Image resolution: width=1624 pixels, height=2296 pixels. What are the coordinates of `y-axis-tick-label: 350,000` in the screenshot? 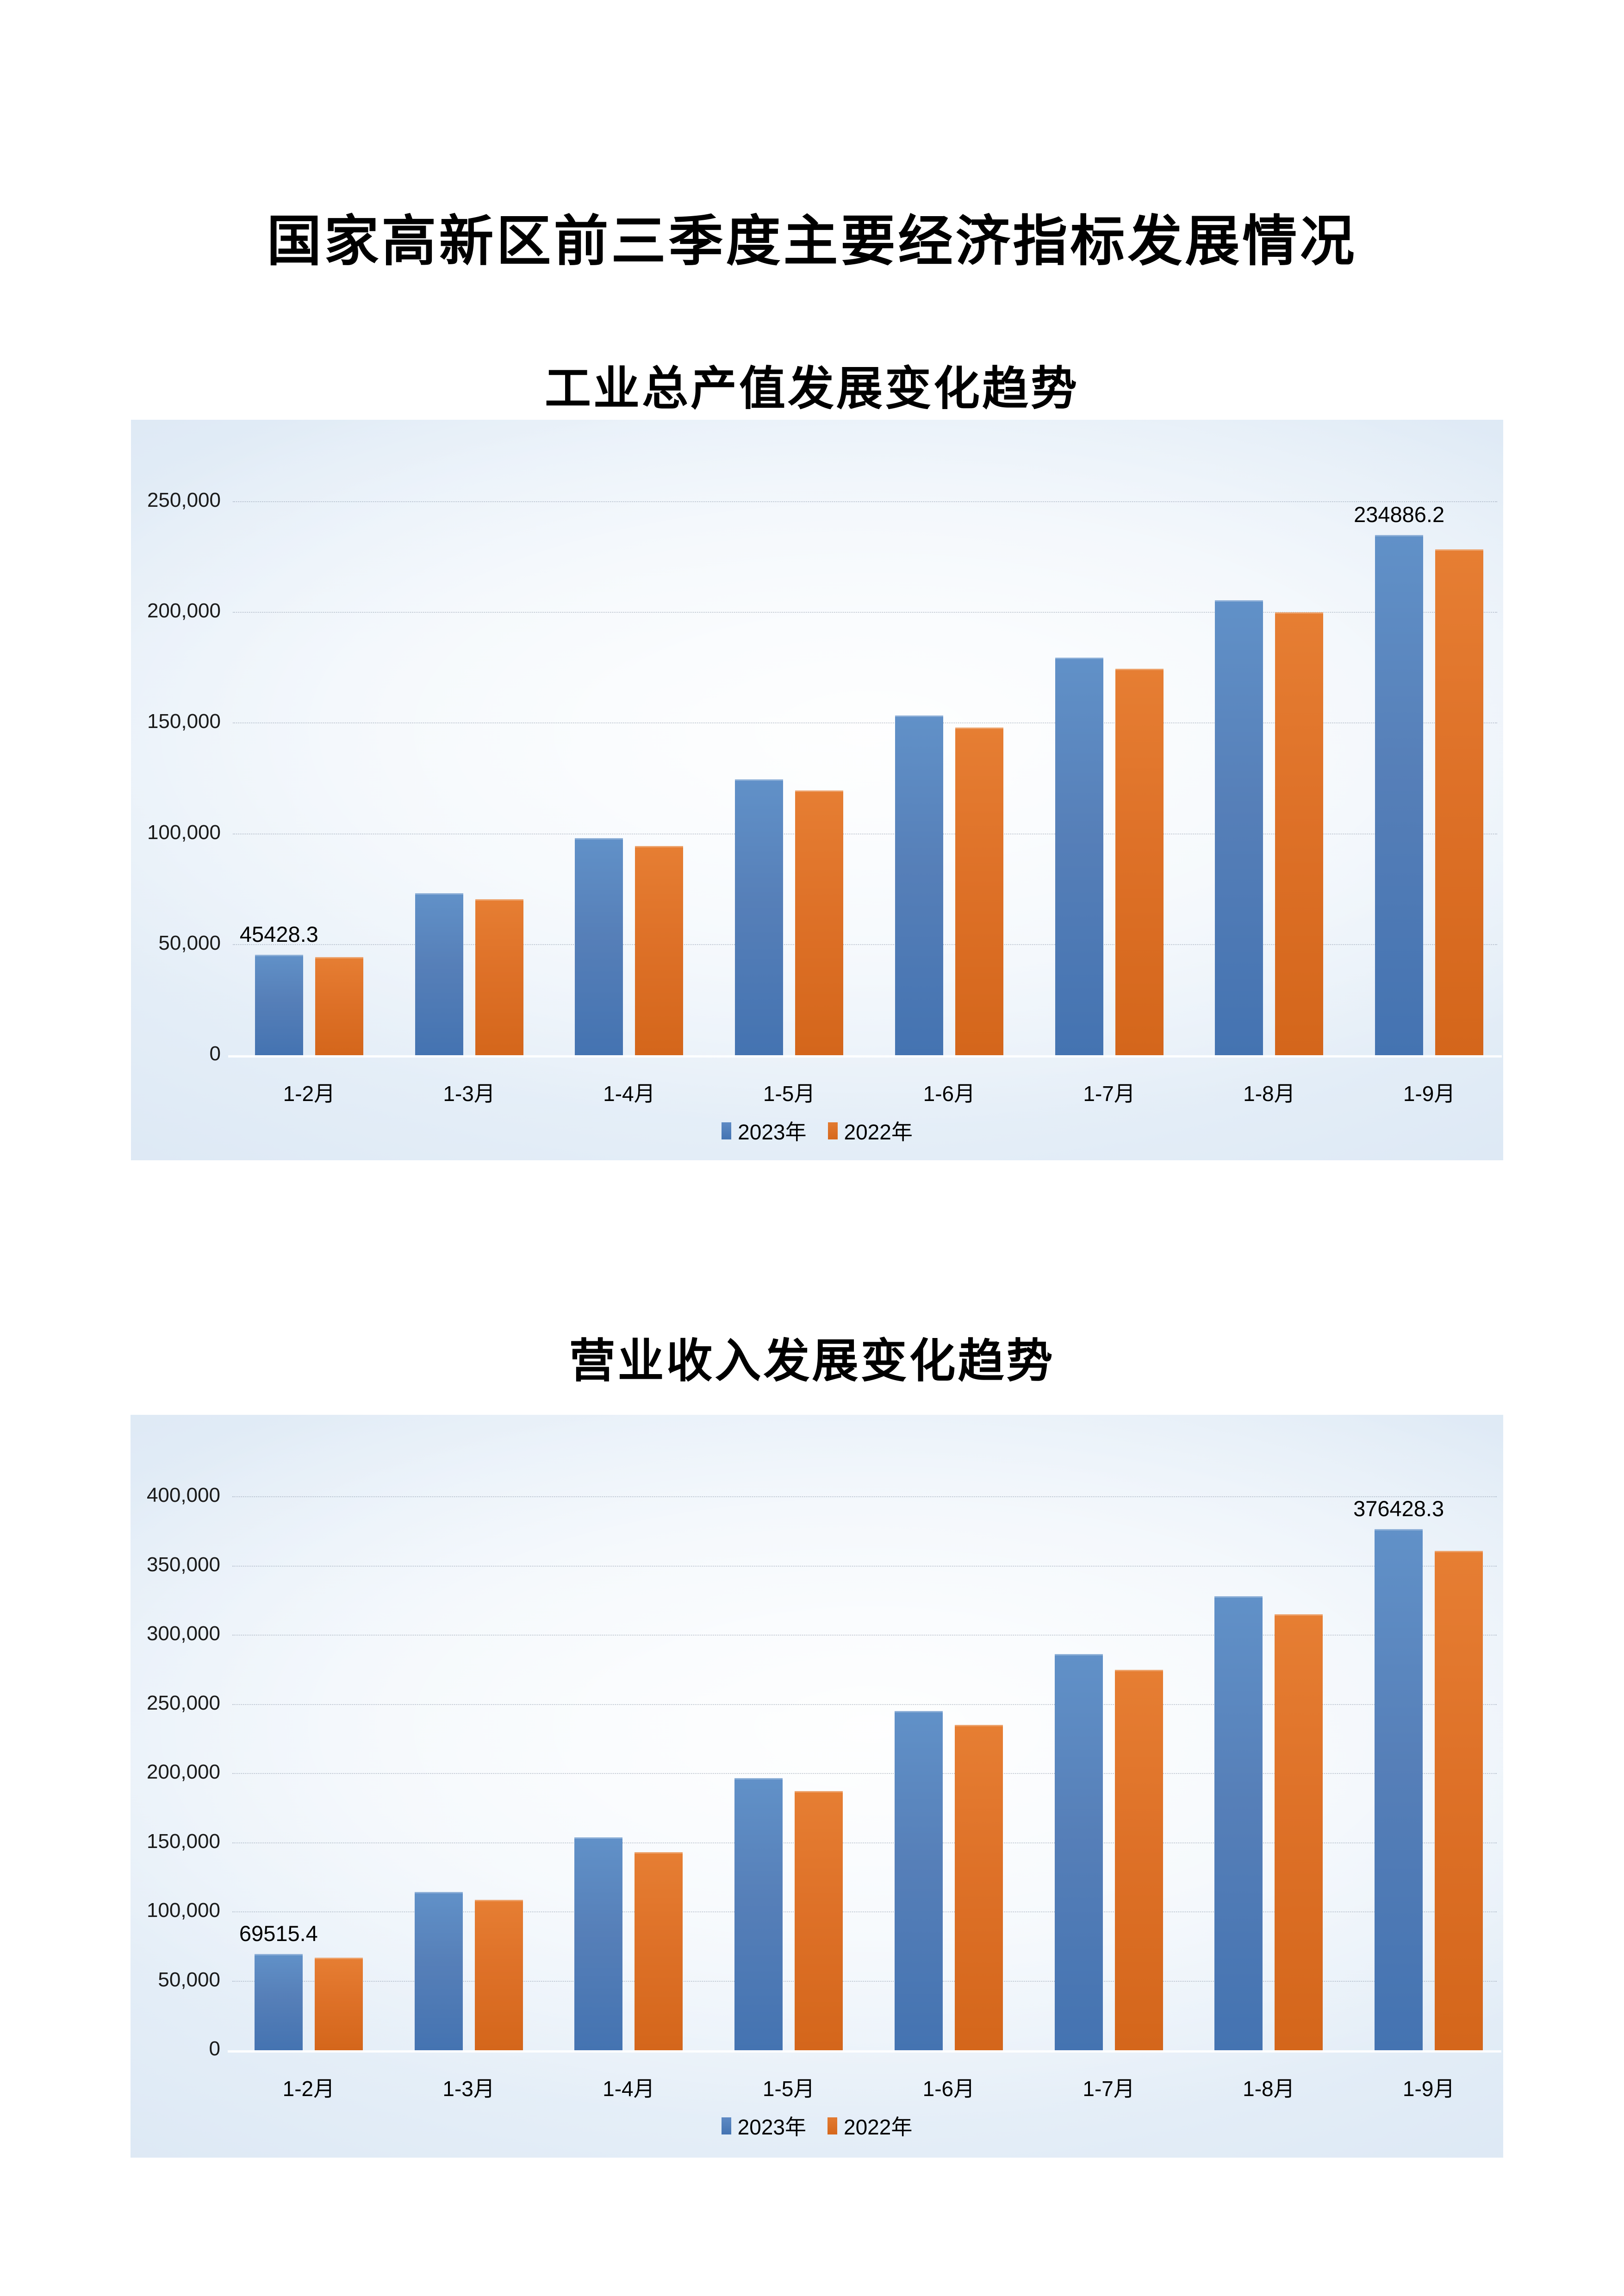 It's located at (183, 1564).